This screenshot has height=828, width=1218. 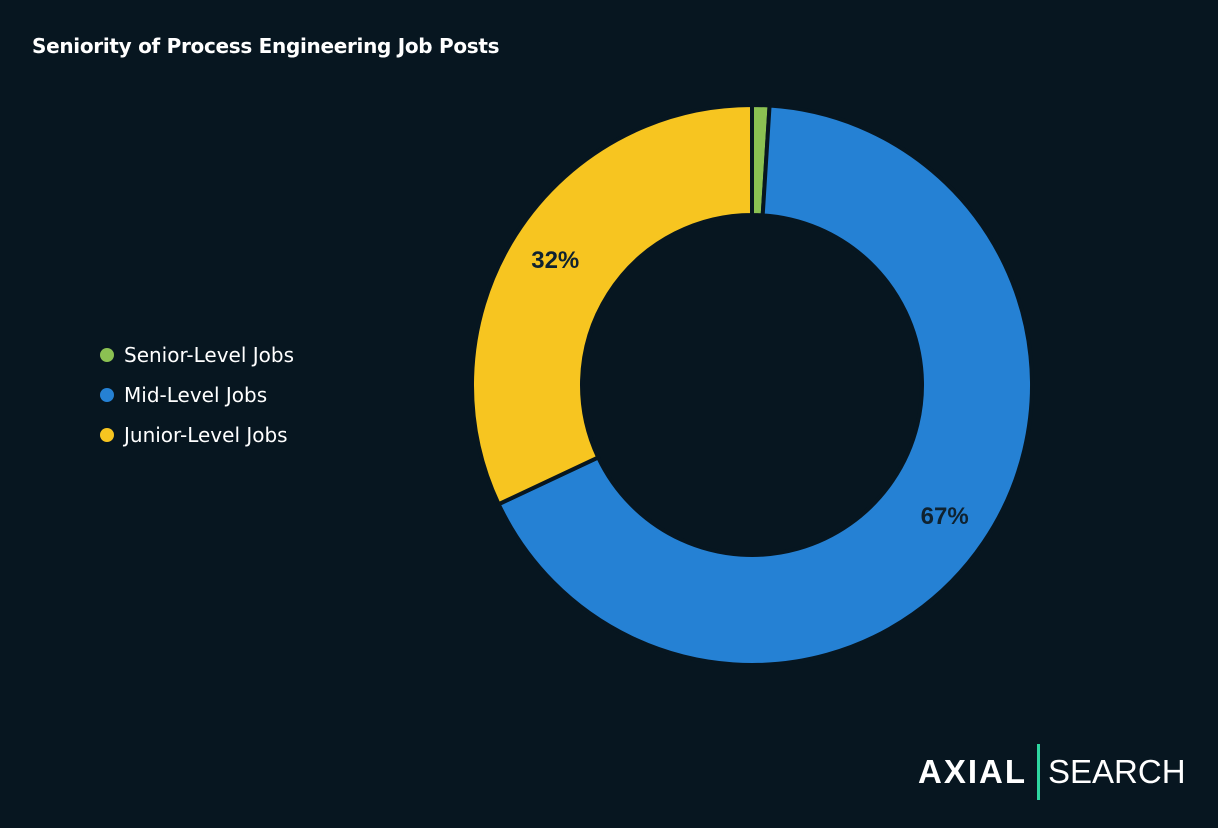 What do you see at coordinates (206, 435) in the screenshot?
I see `legend-label: Junior-Level Jobs` at bounding box center [206, 435].